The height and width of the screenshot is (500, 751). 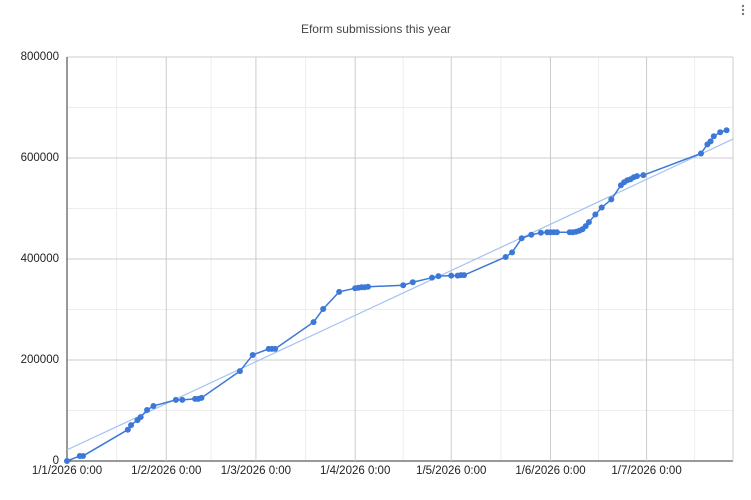 I want to click on y-tick-label: 200000, so click(x=40, y=360).